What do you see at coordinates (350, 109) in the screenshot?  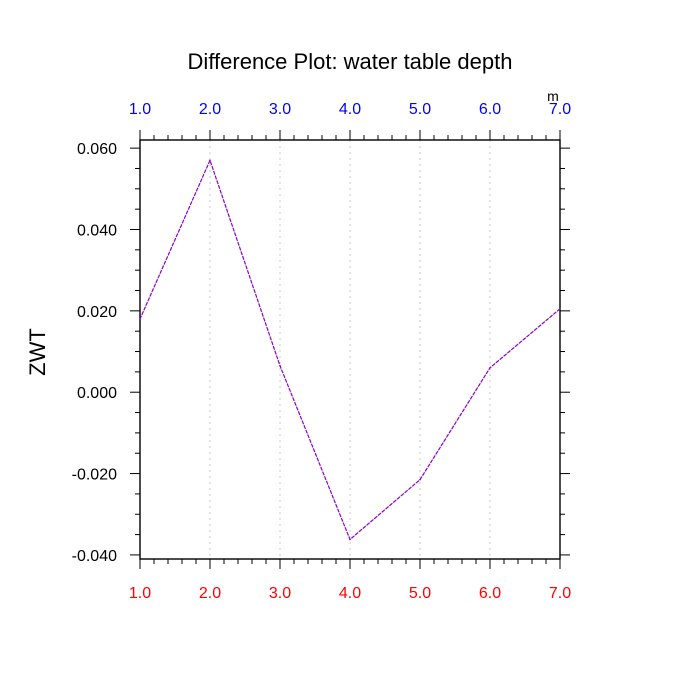 I see `x-tick-label-top: 4.0` at bounding box center [350, 109].